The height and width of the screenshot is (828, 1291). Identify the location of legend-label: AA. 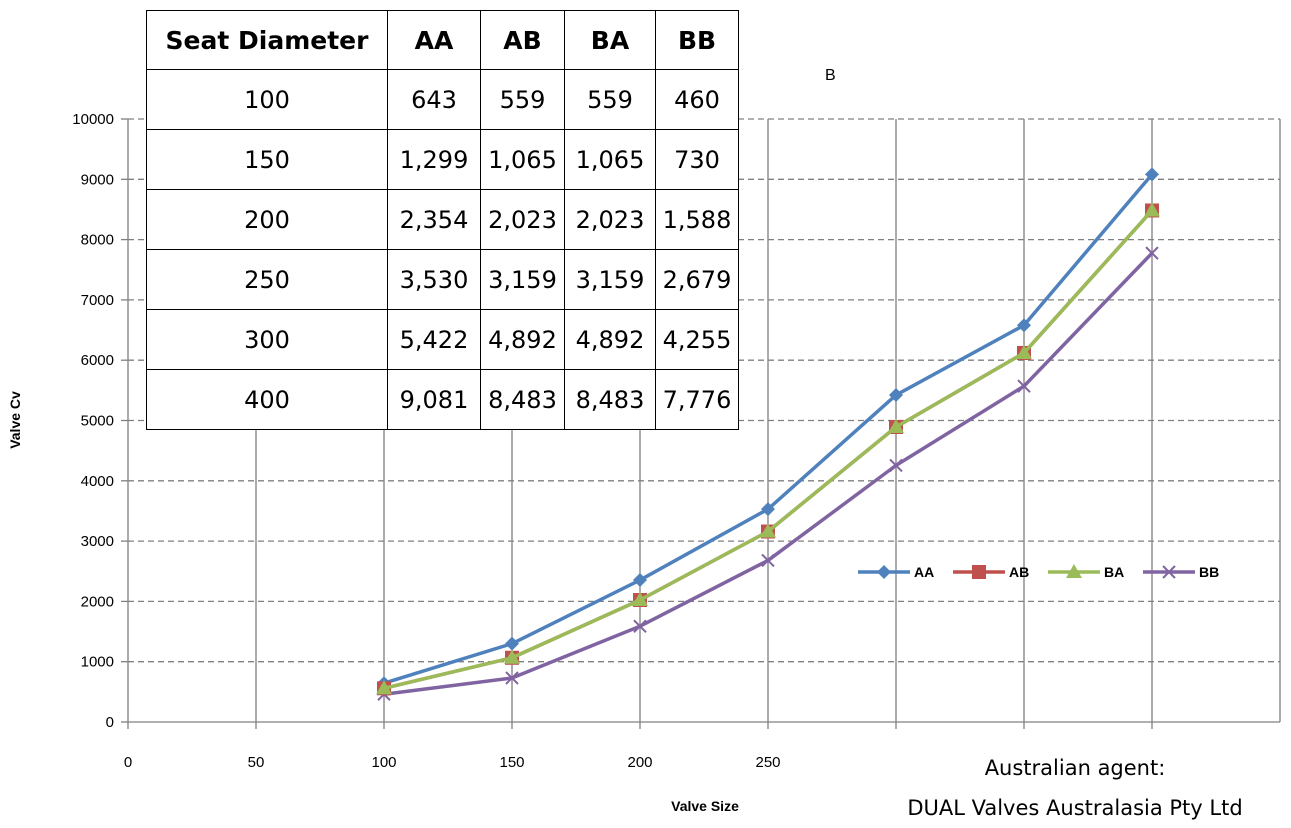
(924, 572).